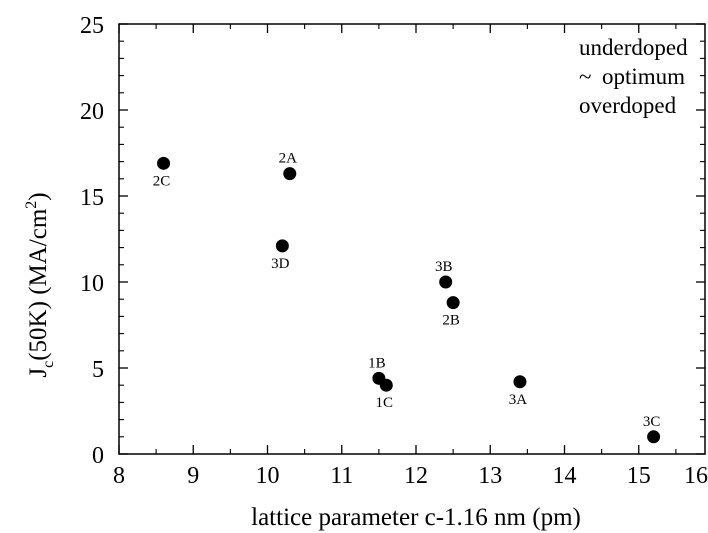 The image size is (708, 533). What do you see at coordinates (446, 282) in the screenshot?
I see `data-point-3B` at bounding box center [446, 282].